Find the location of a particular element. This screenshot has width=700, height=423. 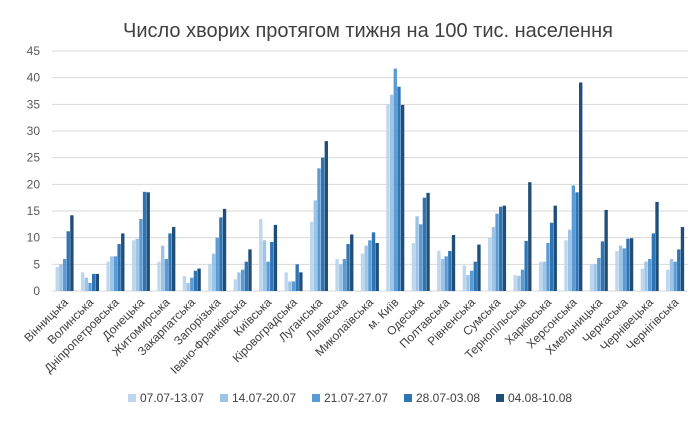

legend-label-2: 14.07-20.07 is located at coordinates (264, 398).